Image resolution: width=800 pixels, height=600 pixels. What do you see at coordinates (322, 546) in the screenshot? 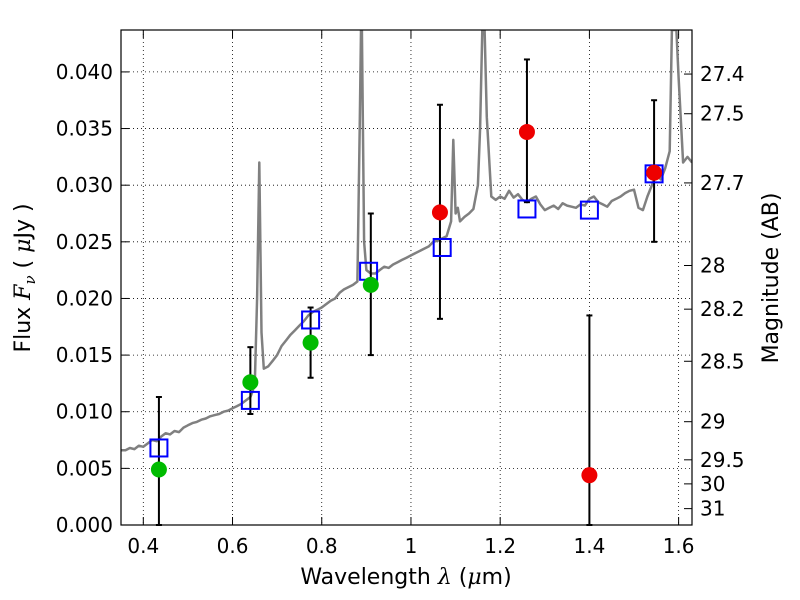
I see `x-tick-label: 0.8` at bounding box center [322, 546].